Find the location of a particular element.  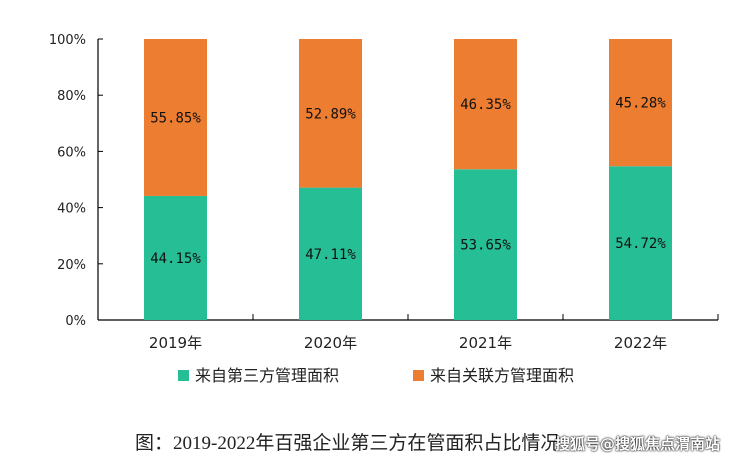

y-tick-label: 40% is located at coordinates (71, 209).